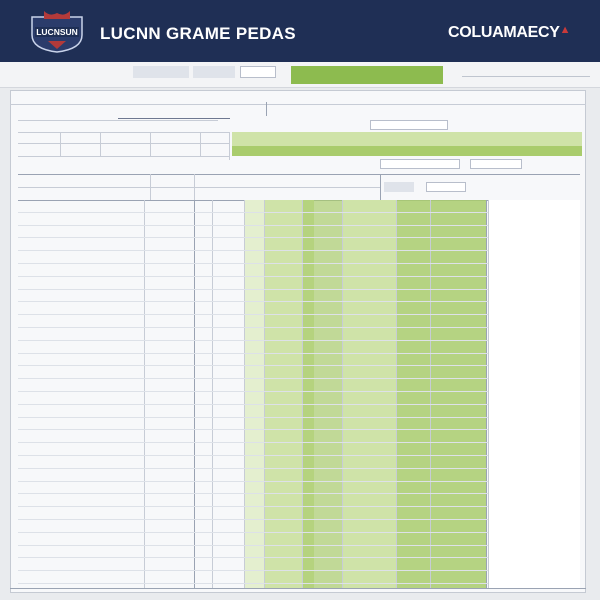 This screenshot has width=600, height=600. What do you see at coordinates (496, 164) in the screenshot?
I see `filter-dropdown` at bounding box center [496, 164].